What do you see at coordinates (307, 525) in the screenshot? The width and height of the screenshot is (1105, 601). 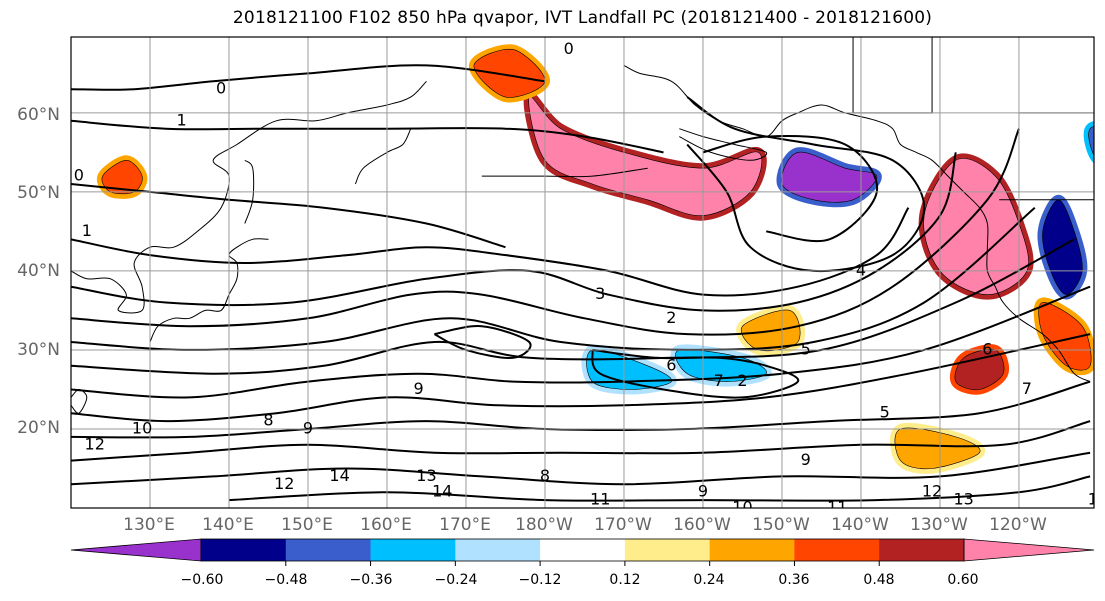 I see `lon-label-150e: 150°E` at bounding box center [307, 525].